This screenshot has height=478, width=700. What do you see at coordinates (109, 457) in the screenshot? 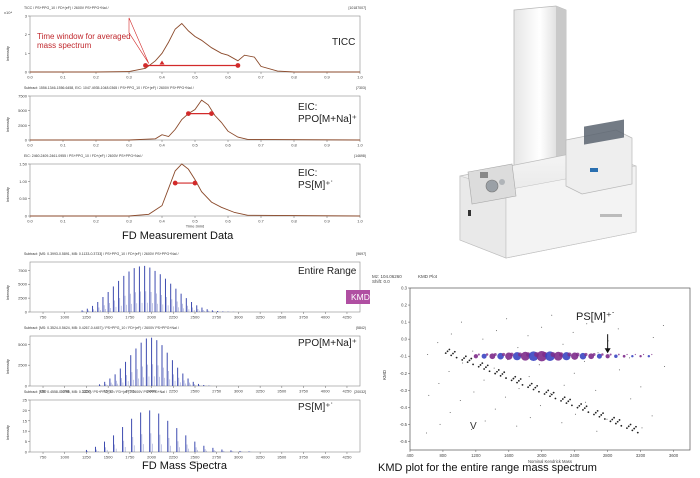
I see `spectrum-ps-xtick-label: 1500` at bounding box center [109, 457].